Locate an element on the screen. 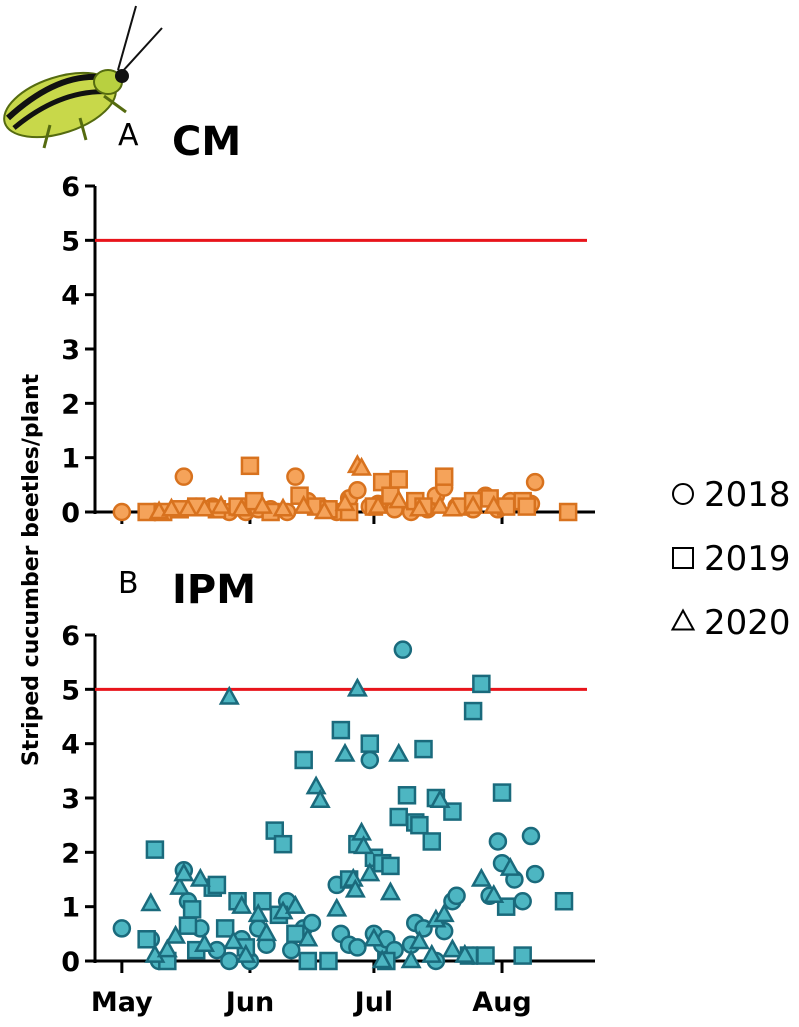  x-tick-label: Aug is located at coordinates (501, 1002).